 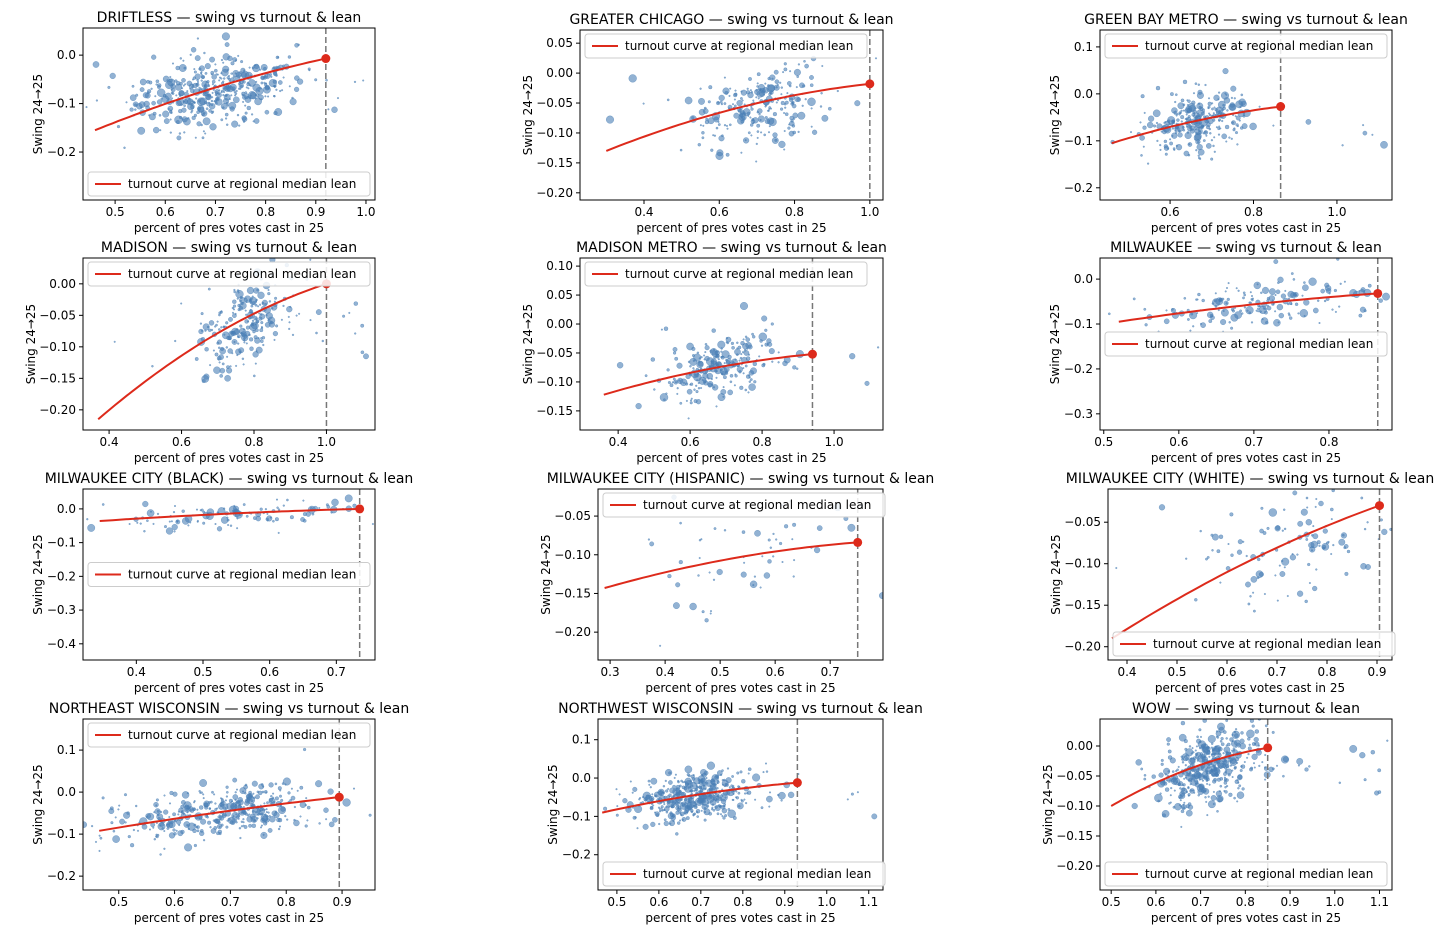 What do you see at coordinates (1155, 902) in the screenshot?
I see `x-tick-label: 0.6` at bounding box center [1155, 902].